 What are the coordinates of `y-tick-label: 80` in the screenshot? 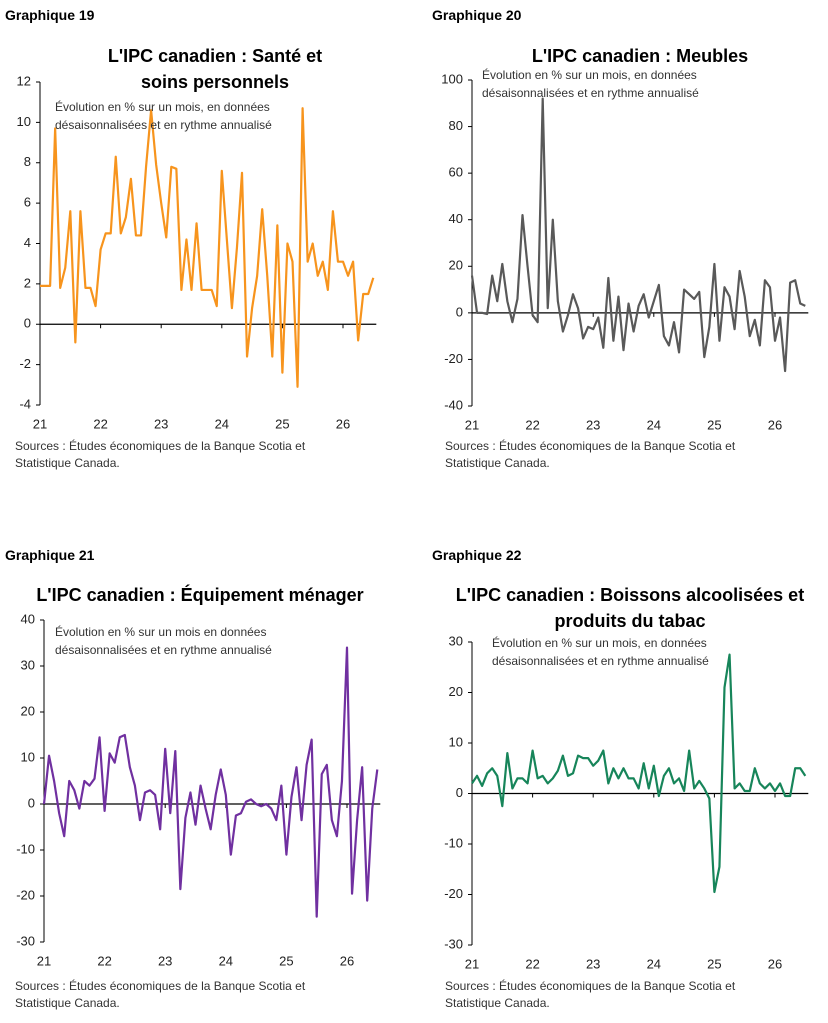 It's located at (456, 125).